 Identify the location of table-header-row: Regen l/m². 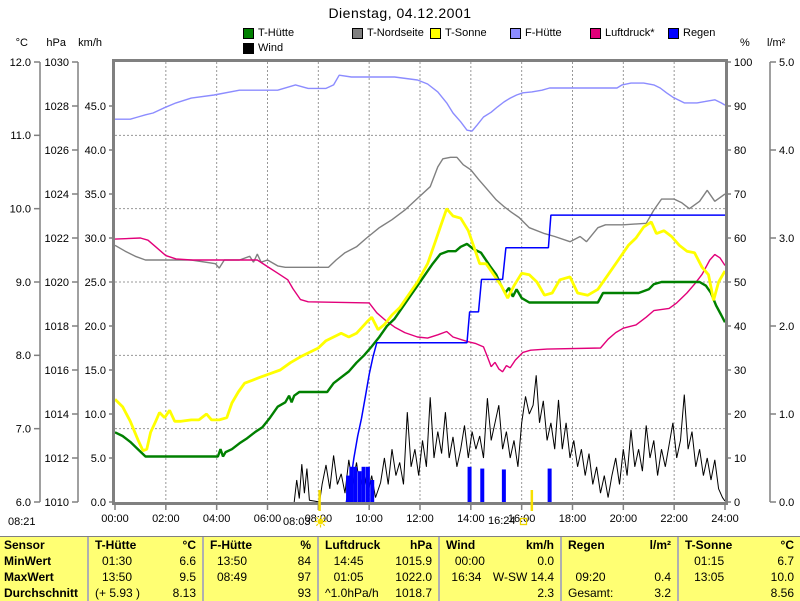
(619, 545).